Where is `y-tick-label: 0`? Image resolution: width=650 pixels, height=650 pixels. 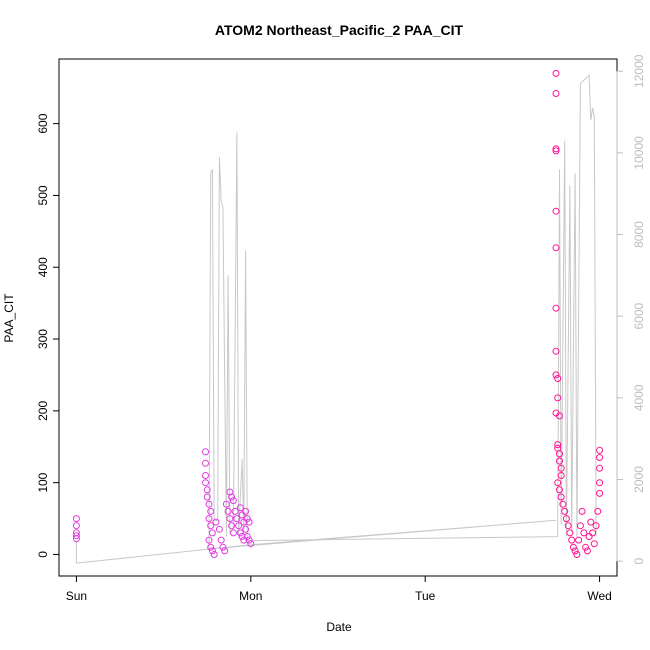 y-tick-label: 0 is located at coordinates (43, 554).